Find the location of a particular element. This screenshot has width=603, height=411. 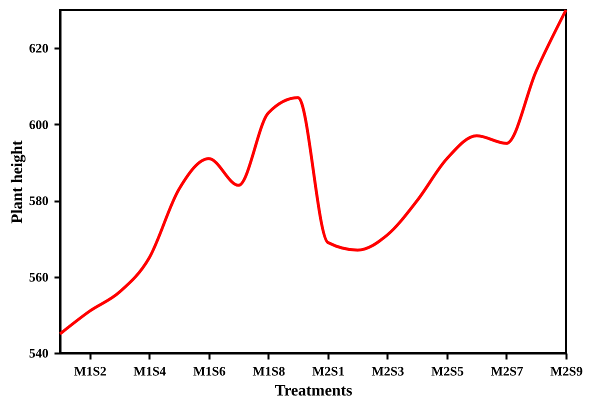

x-tick-label: M1S8 is located at coordinates (269, 371).